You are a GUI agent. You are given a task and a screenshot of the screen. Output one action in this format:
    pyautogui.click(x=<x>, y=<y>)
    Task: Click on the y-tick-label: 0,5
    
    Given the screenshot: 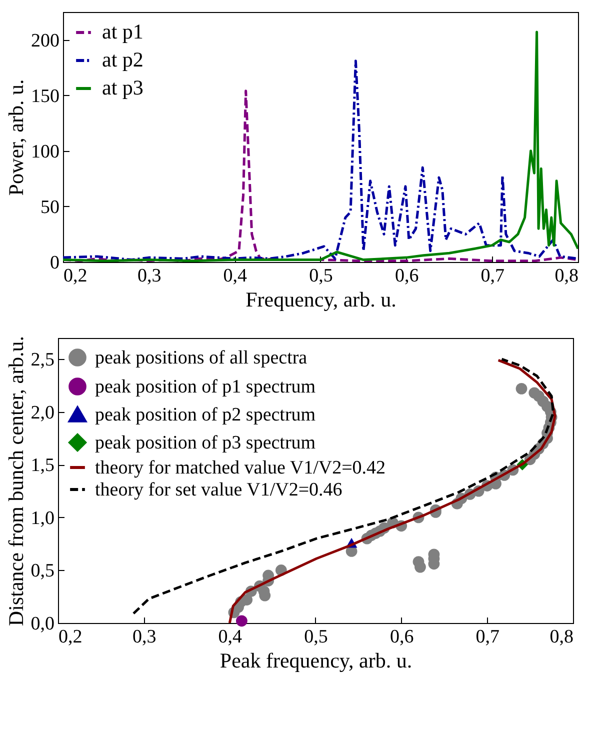 What is the action you would take?
    pyautogui.click(x=42, y=571)
    